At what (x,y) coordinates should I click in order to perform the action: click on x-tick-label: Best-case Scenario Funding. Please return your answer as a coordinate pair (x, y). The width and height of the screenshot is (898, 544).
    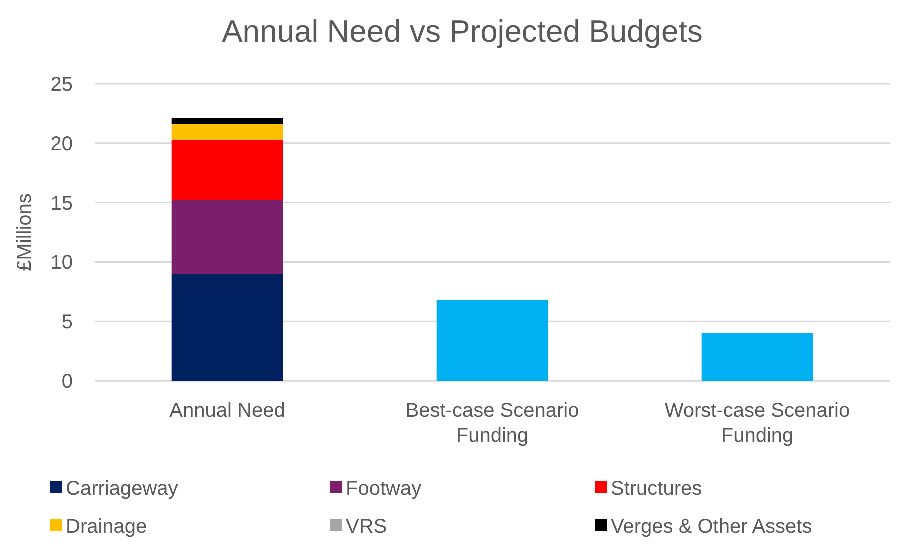
    Looking at the image, I should click on (493, 423).